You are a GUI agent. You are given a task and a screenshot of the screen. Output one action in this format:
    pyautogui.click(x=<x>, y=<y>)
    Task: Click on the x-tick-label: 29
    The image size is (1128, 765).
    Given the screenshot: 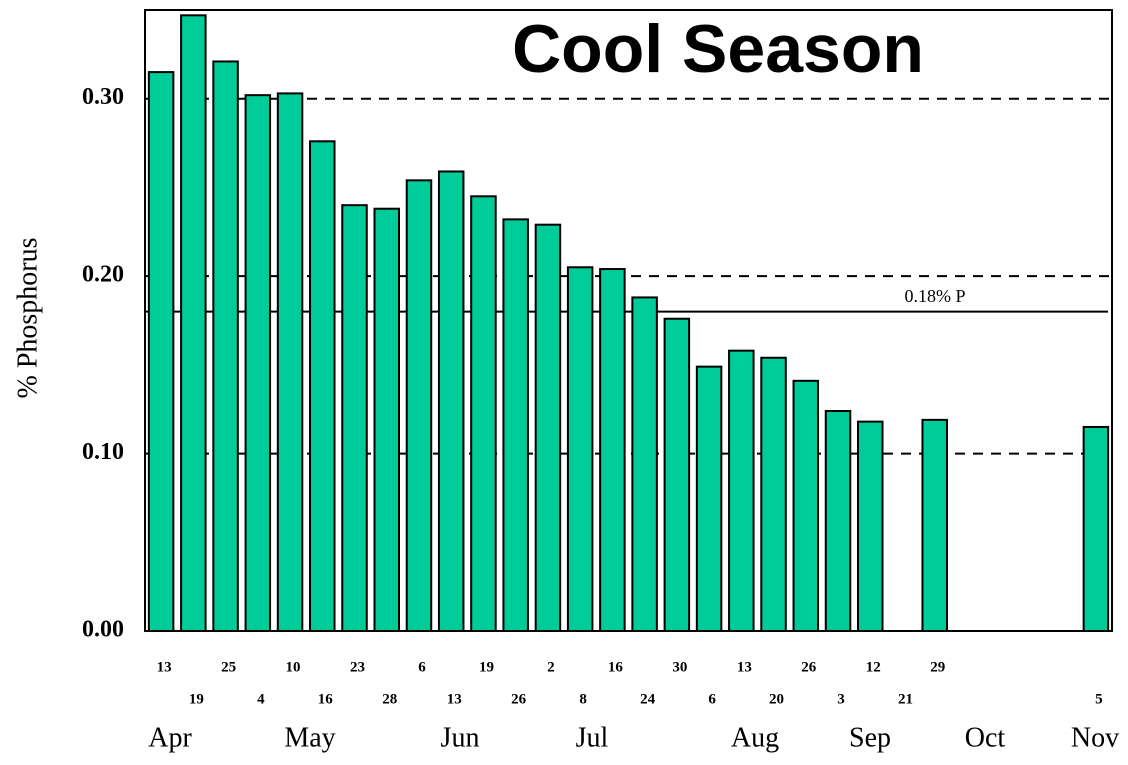 What is the action you would take?
    pyautogui.click(x=937, y=667)
    